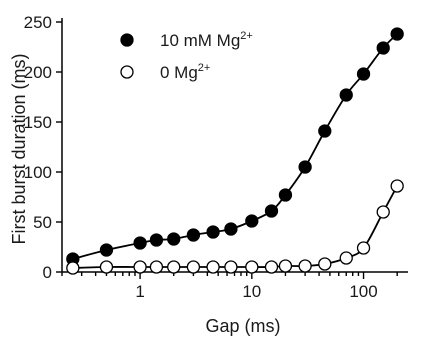  I want to click on legend-label-2: 0 Mg2+, so click(185, 72).